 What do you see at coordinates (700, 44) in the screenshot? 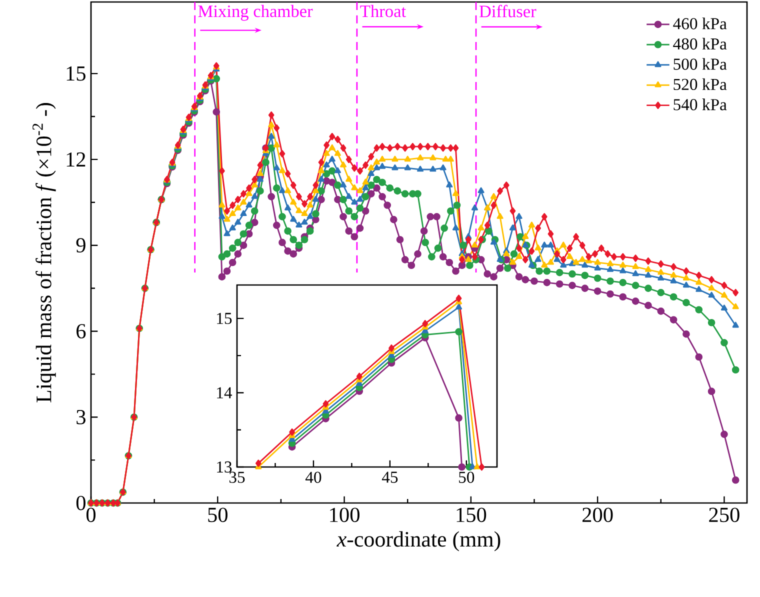
I see `legend-label: 480 kPa` at bounding box center [700, 44].